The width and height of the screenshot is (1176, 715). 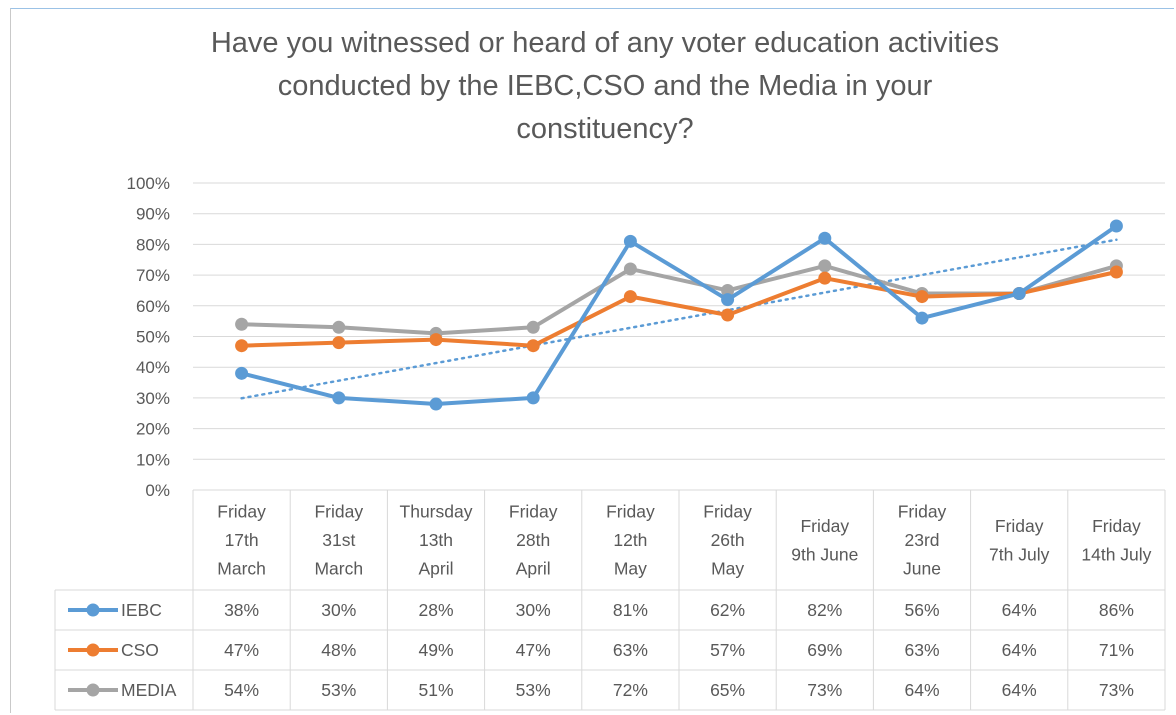 What do you see at coordinates (824, 650) in the screenshot?
I see `cso-value-cell: 69%` at bounding box center [824, 650].